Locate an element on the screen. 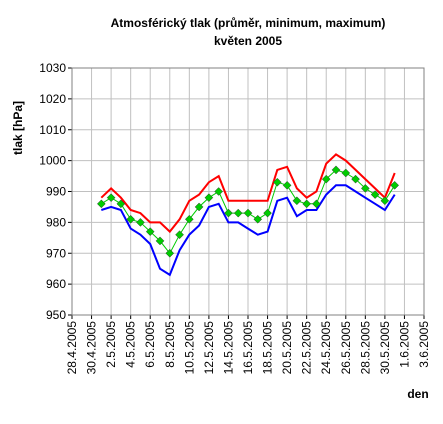  x-tick-label: 6.5.2005 is located at coordinates (150, 344).